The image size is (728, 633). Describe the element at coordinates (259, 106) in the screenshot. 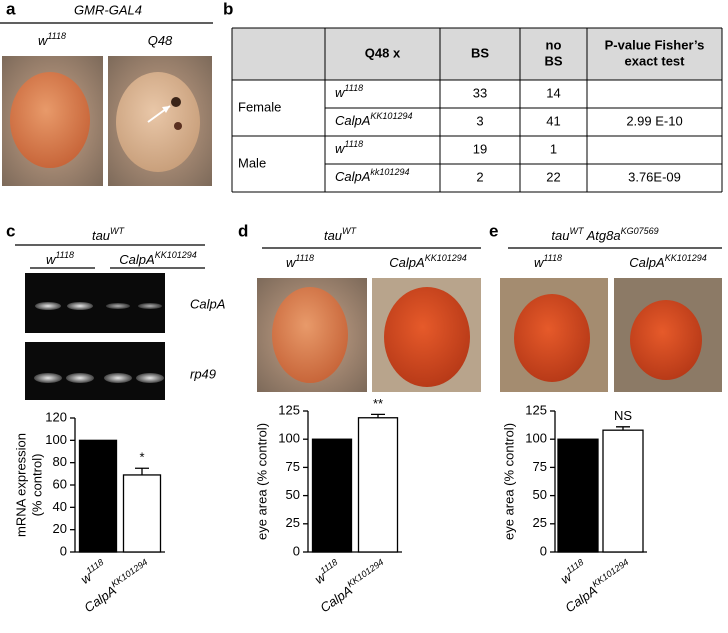

I see `table-cell: Female` at that location.